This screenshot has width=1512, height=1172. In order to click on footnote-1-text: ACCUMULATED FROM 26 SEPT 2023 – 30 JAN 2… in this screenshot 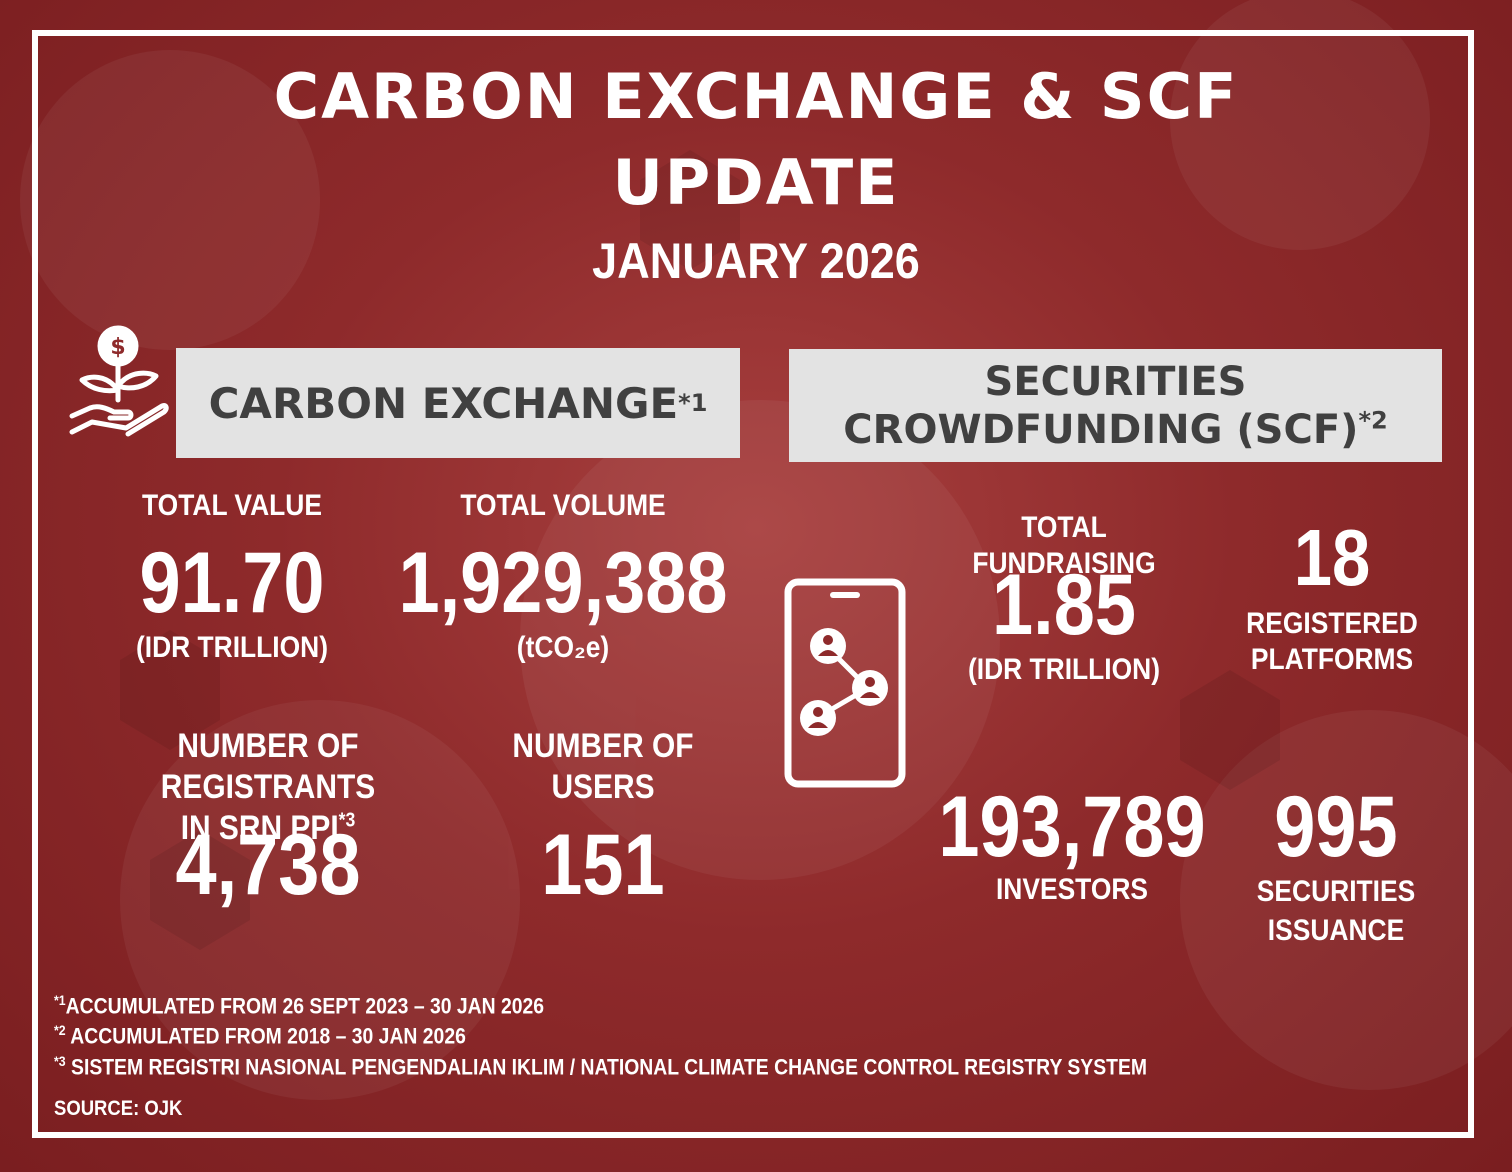, I will do `click(305, 1006)`.